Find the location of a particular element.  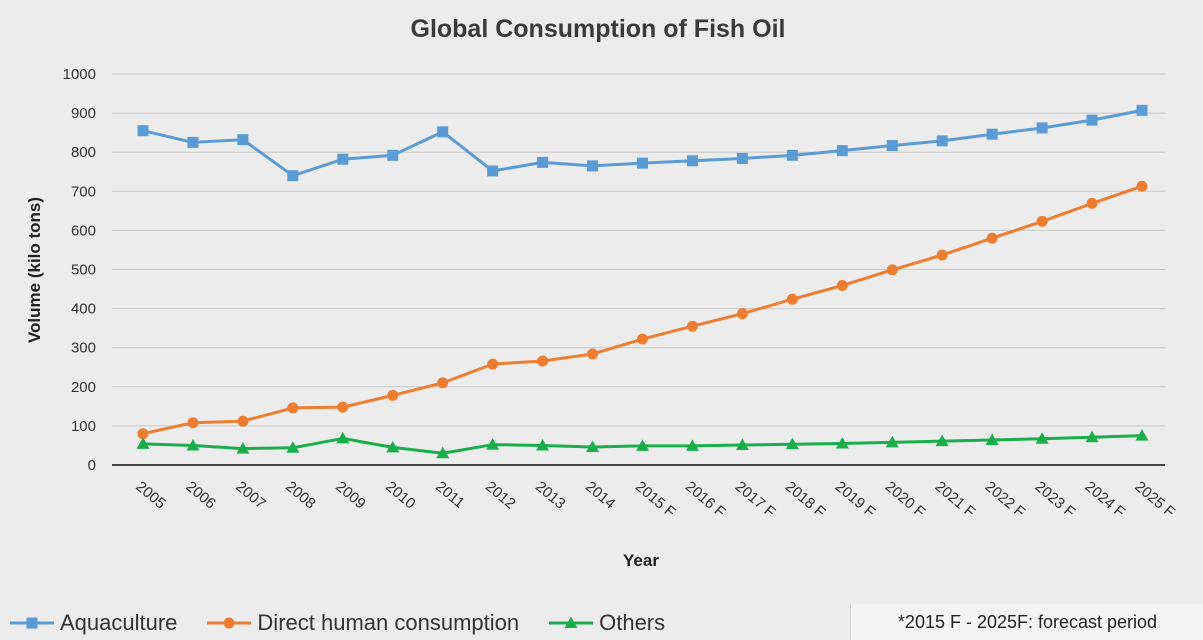

series-others is located at coordinates (642, 444).